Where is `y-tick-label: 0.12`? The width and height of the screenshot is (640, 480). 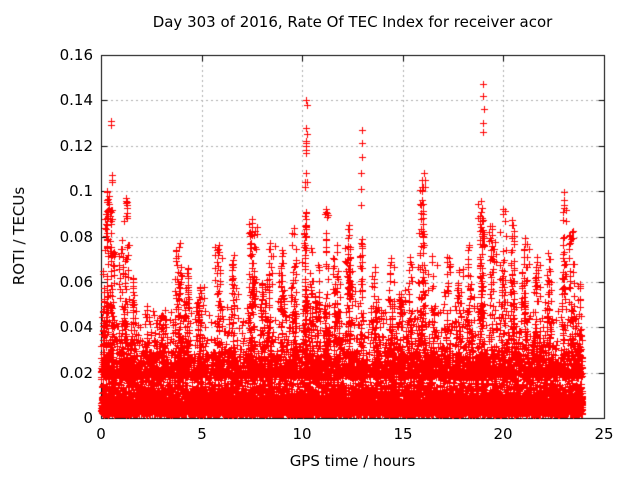 y-tick-label: 0.12 is located at coordinates (76, 146).